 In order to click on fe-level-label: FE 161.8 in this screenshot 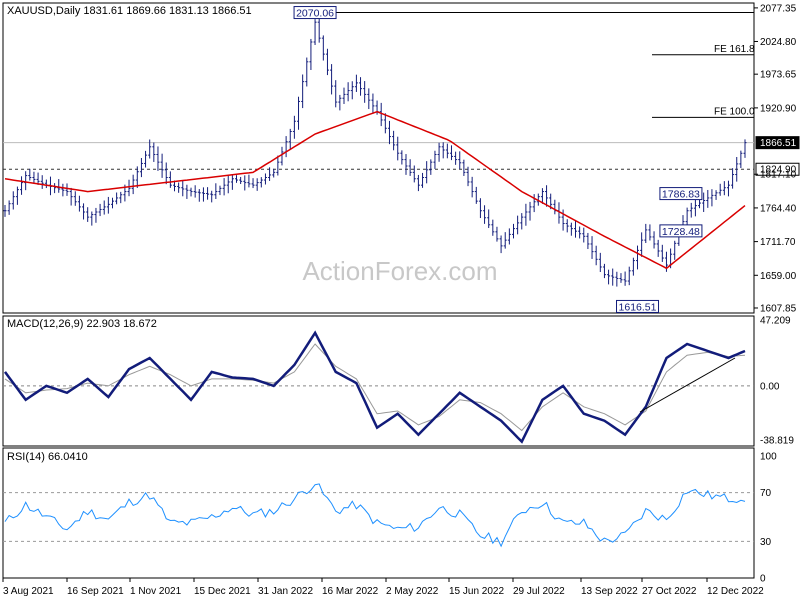, I will do `click(734, 49)`.